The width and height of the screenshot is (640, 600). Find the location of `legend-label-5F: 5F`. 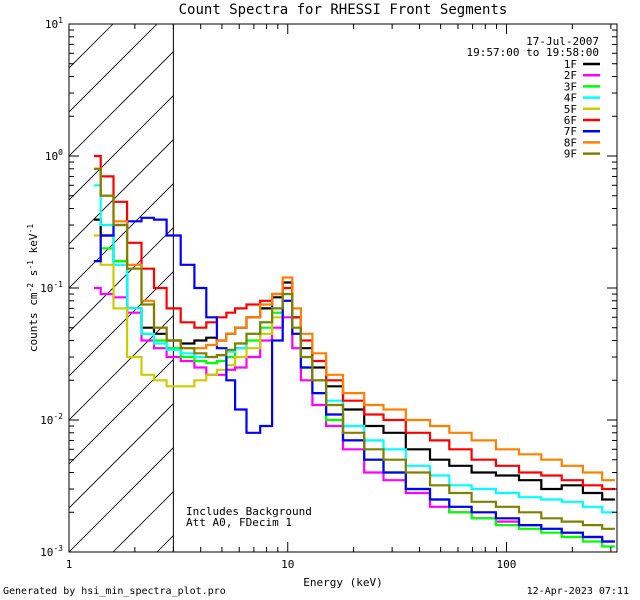

legend-label-5F: 5F is located at coordinates (570, 109).